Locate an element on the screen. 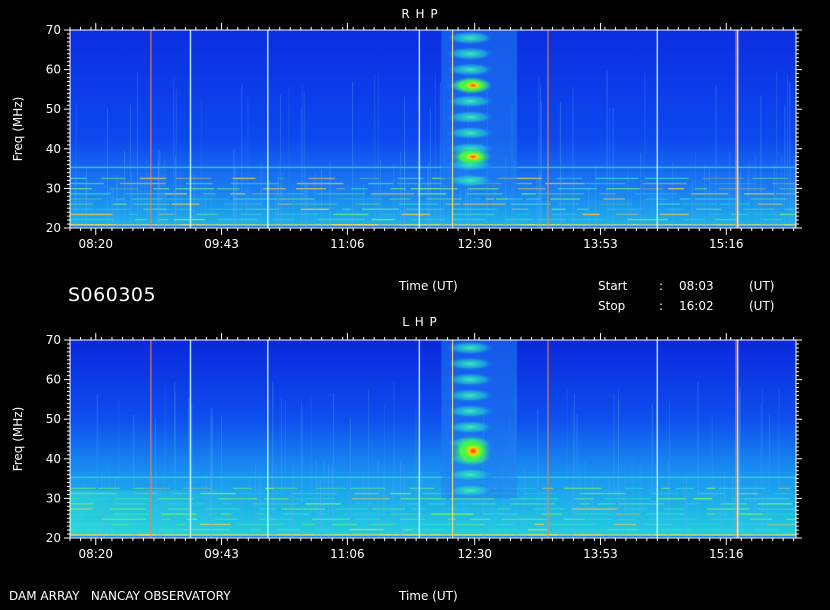 Image resolution: width=830 pixels, height=610 pixels. burst-blob is located at coordinates (470, 101).